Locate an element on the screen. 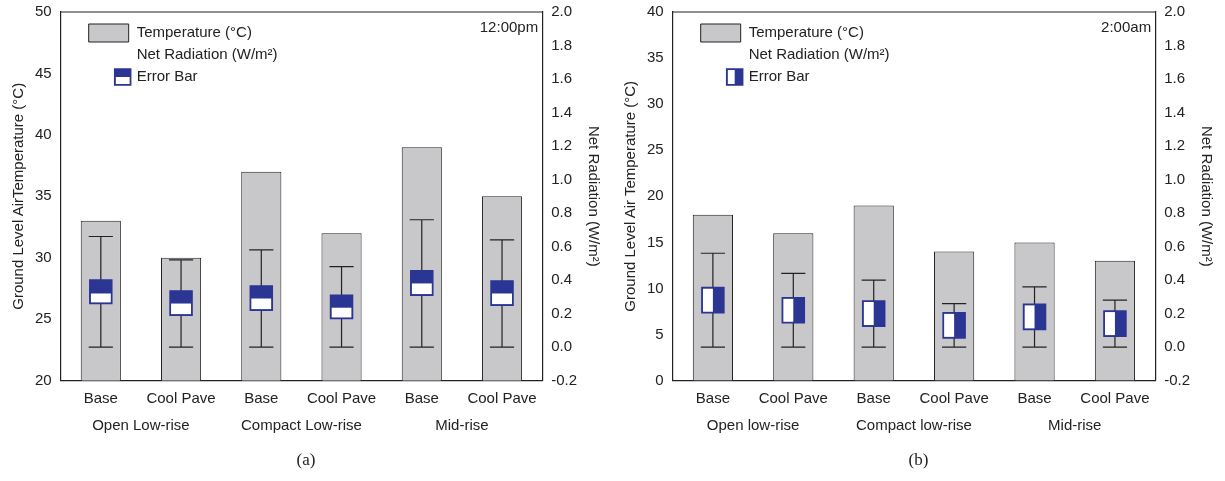  text: Open low-rise is located at coordinates (753, 425).